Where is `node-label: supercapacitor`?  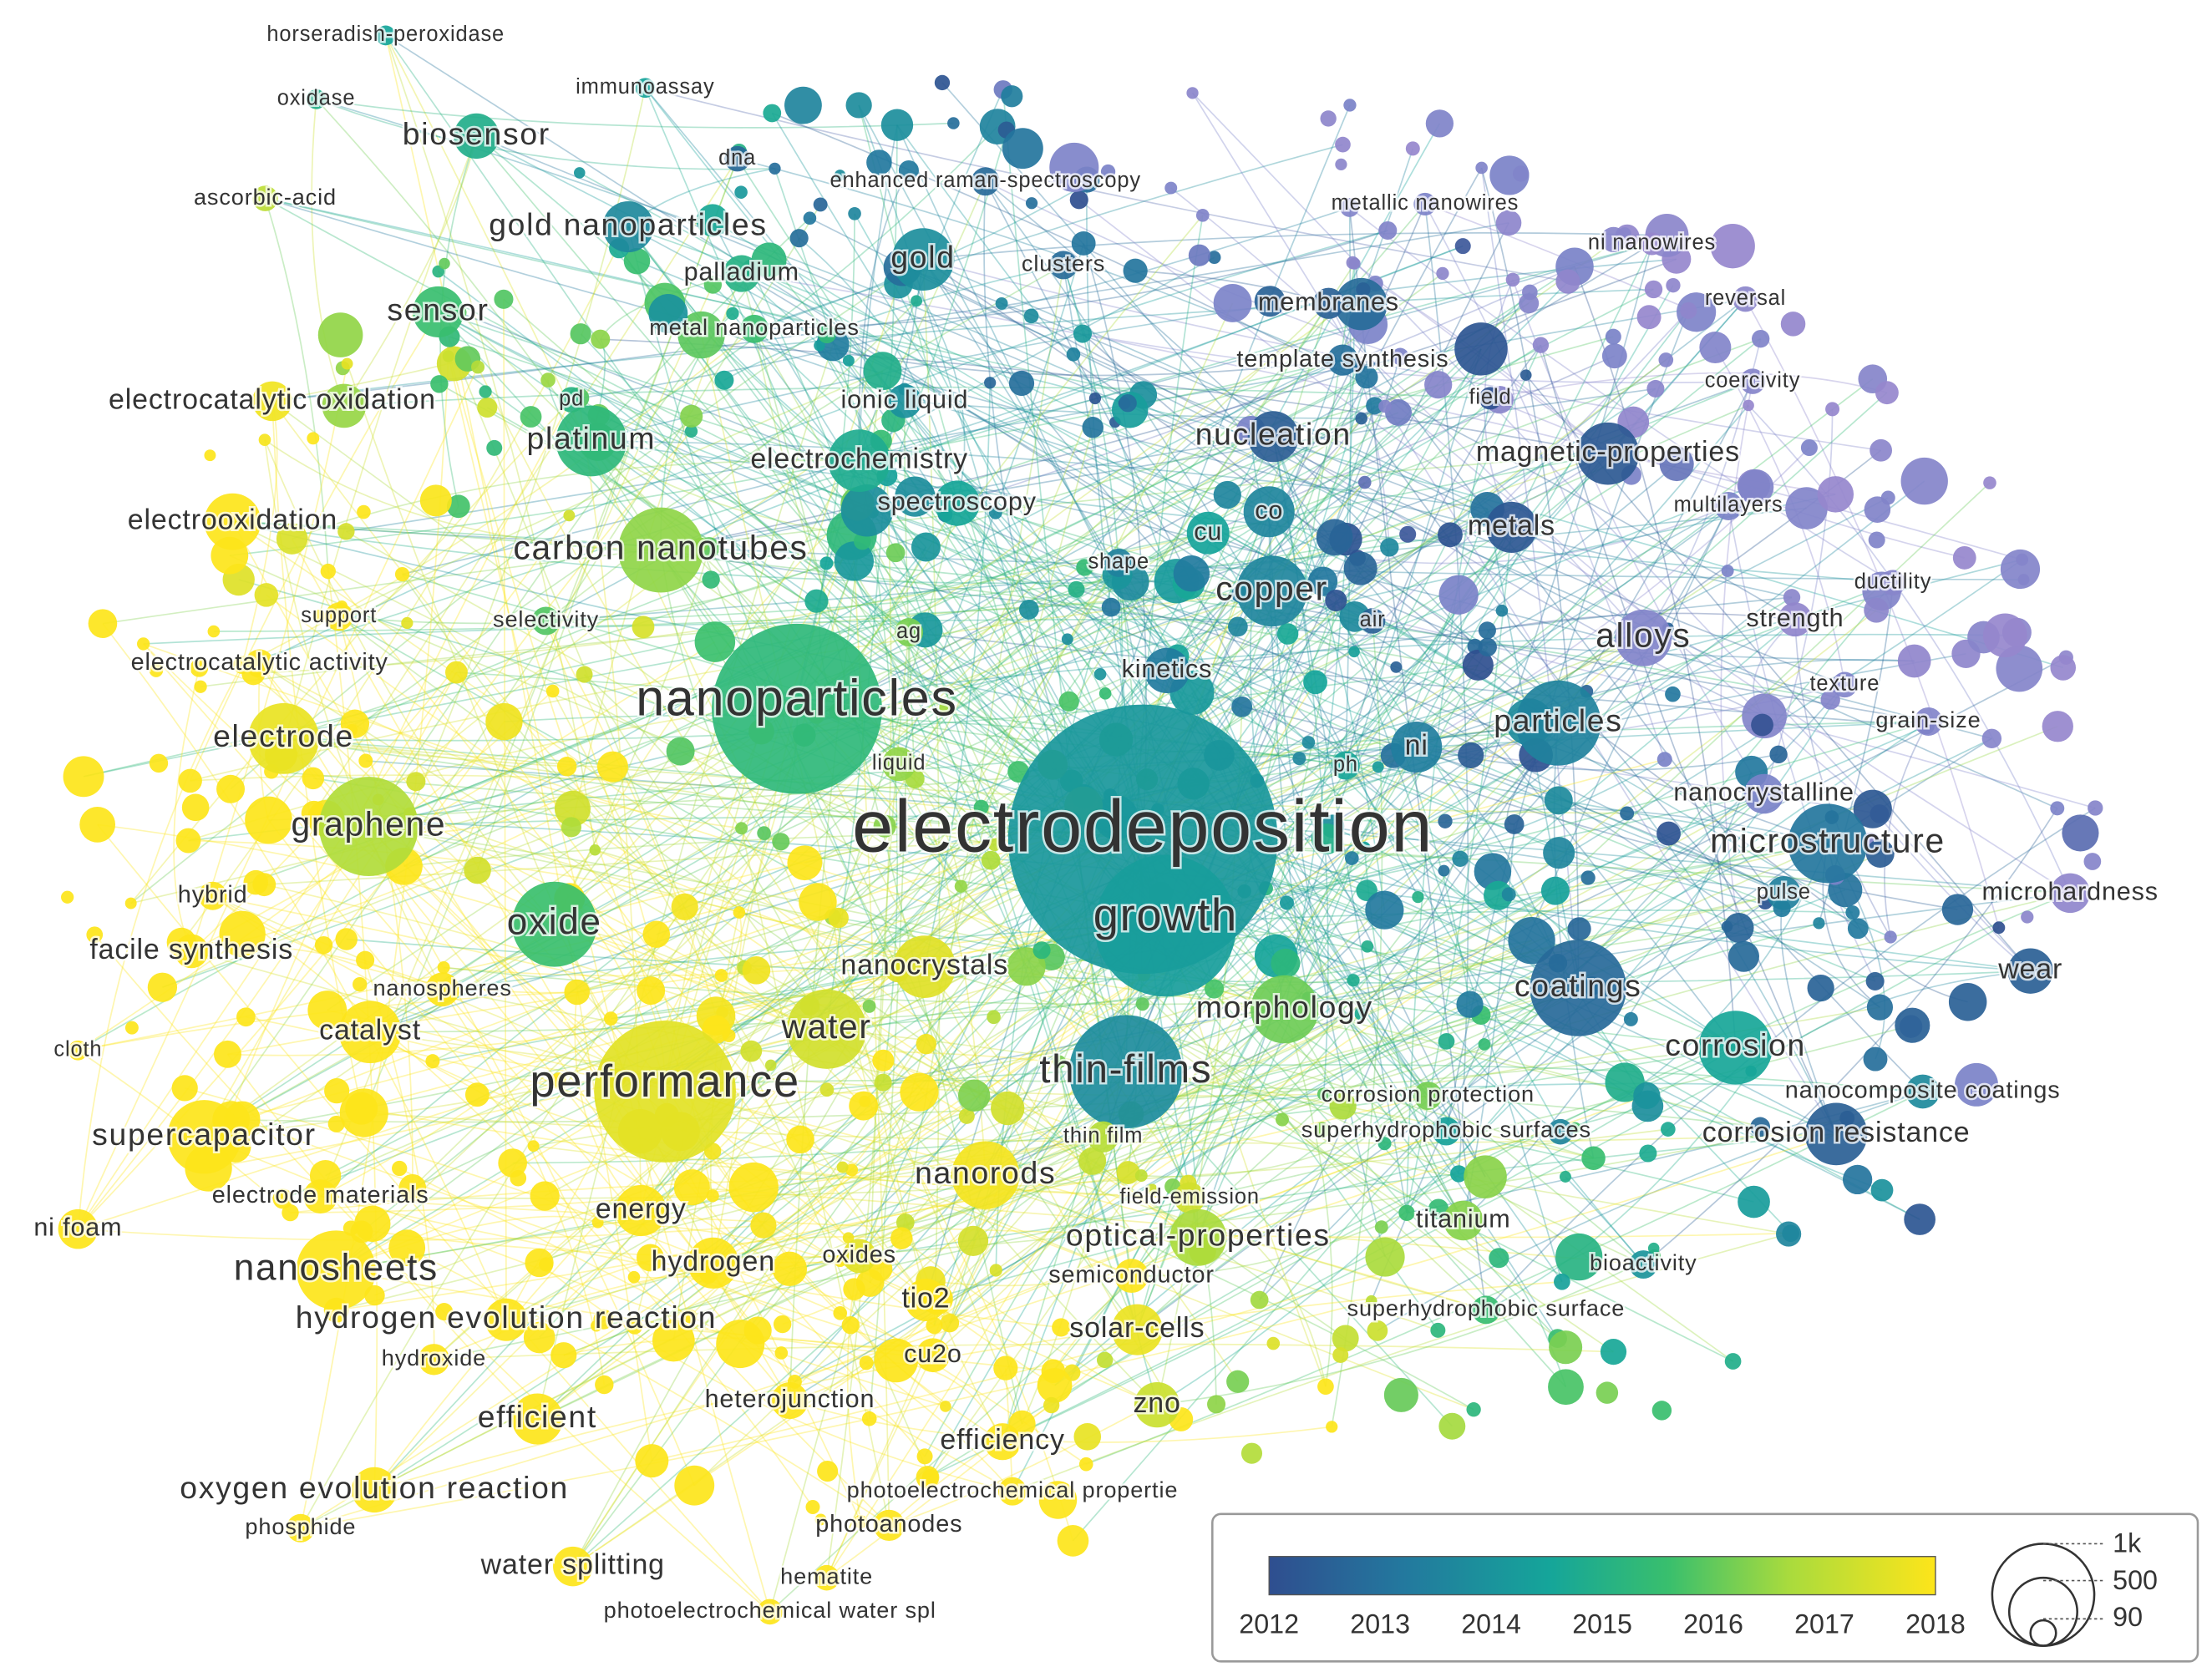
node-label: supercapacitor is located at coordinates (204, 1134).